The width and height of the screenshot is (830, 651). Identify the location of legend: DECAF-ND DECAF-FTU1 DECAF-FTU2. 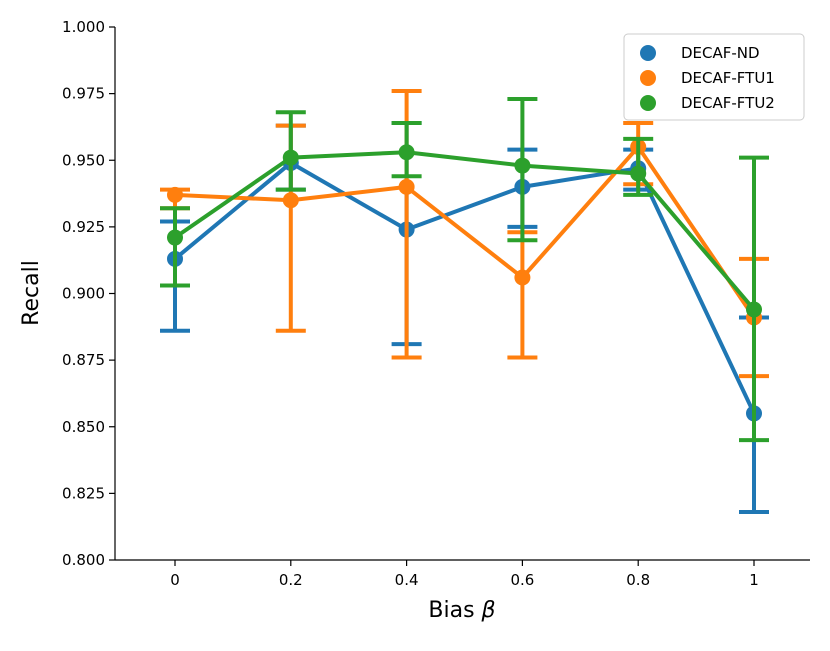
(714, 77).